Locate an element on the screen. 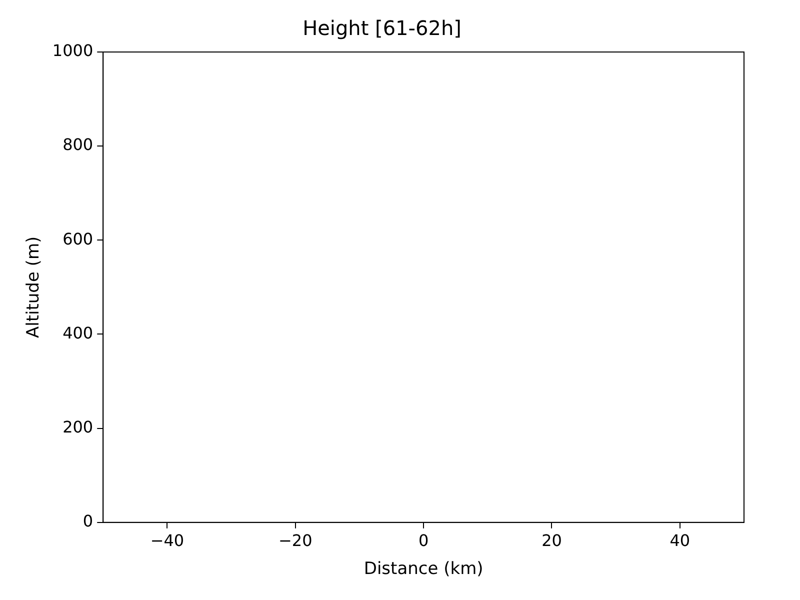  y-tick-label: 400 is located at coordinates (78, 332).